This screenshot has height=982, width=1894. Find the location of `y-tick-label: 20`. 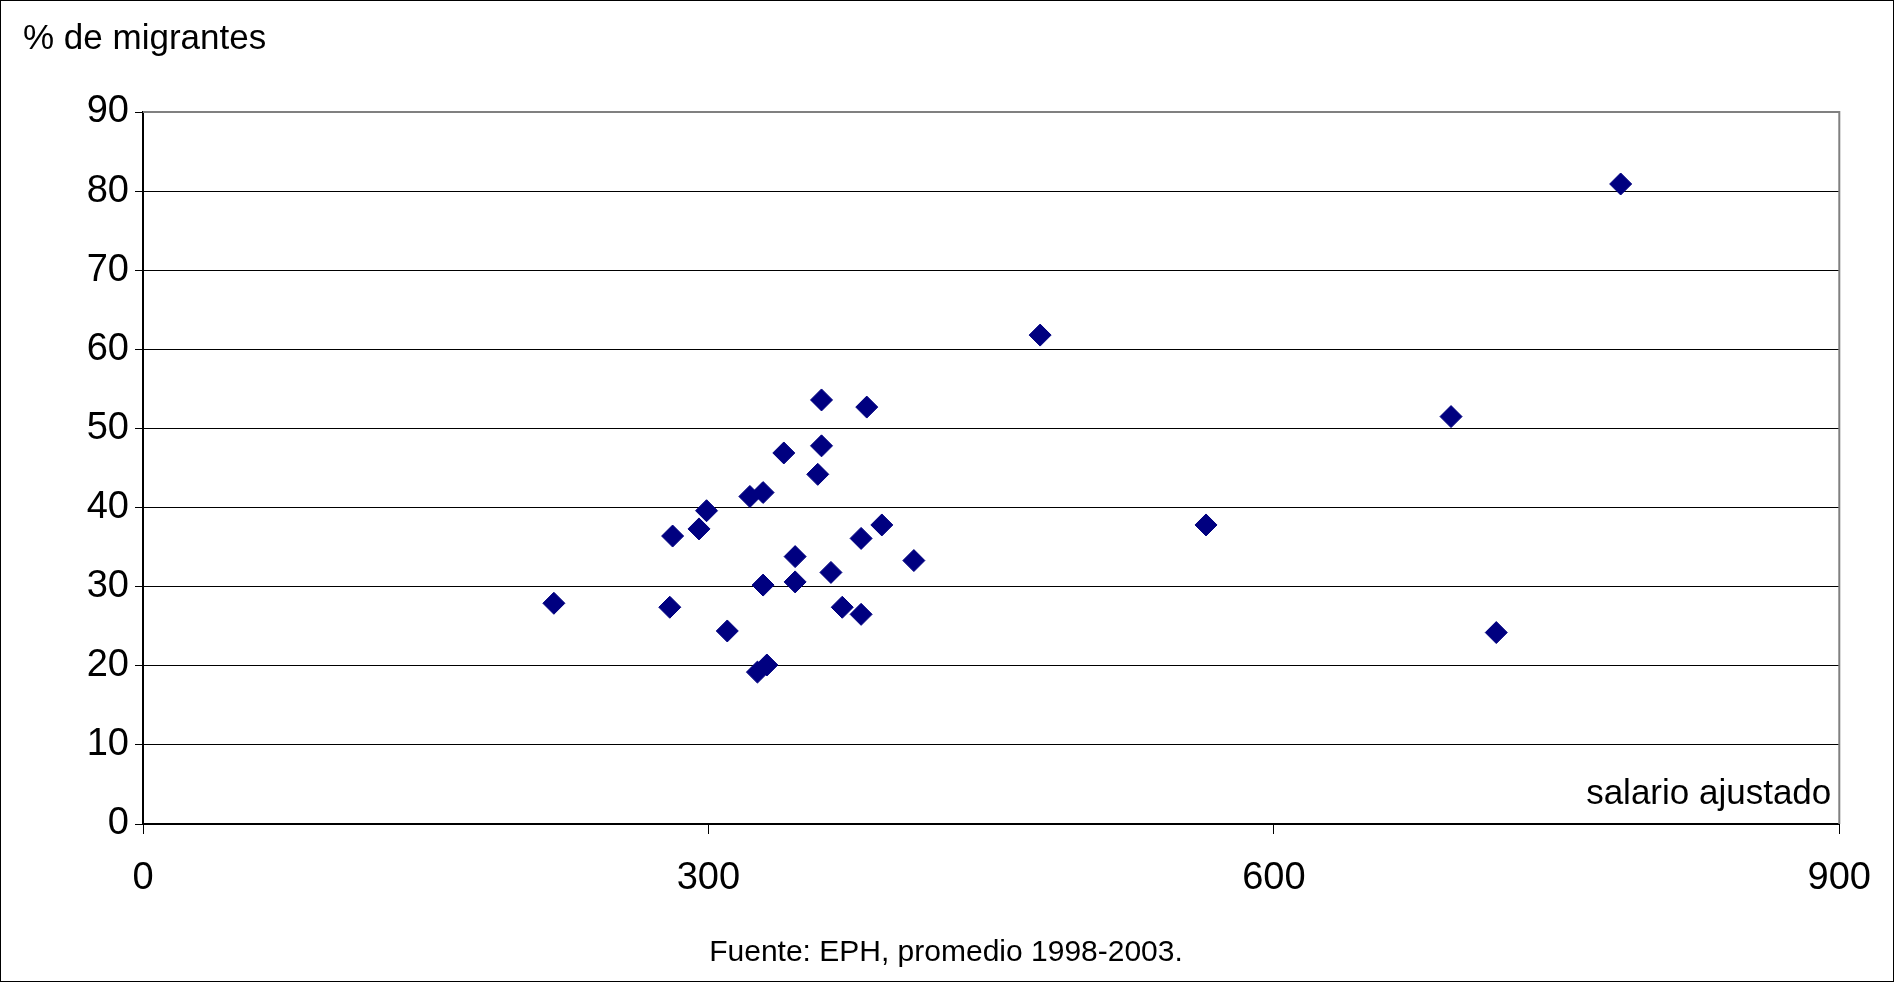

y-tick-label: 20 is located at coordinates (107, 663).